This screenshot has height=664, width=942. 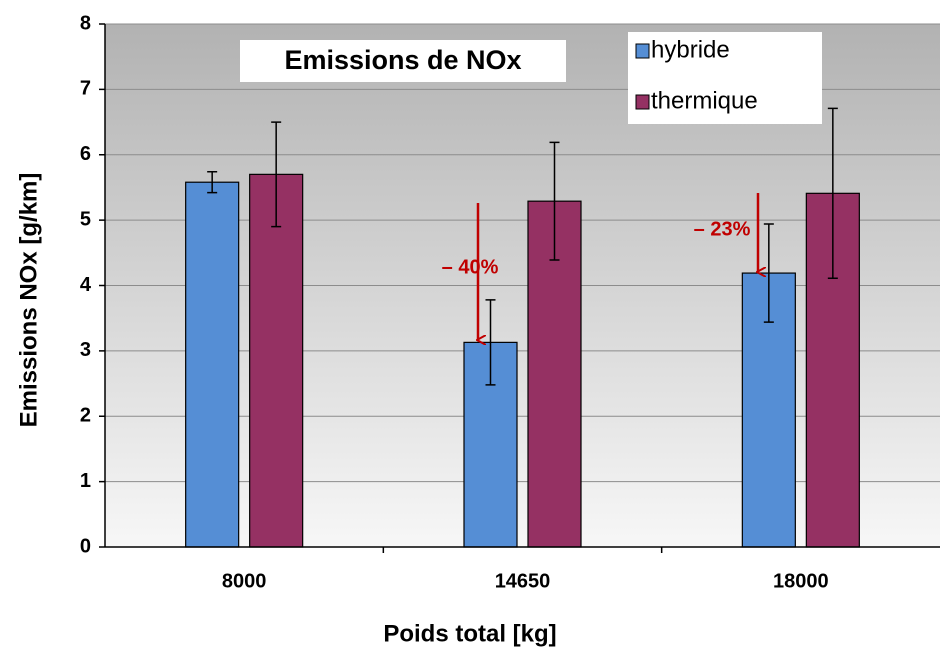 I want to click on title-box, so click(x=403, y=61).